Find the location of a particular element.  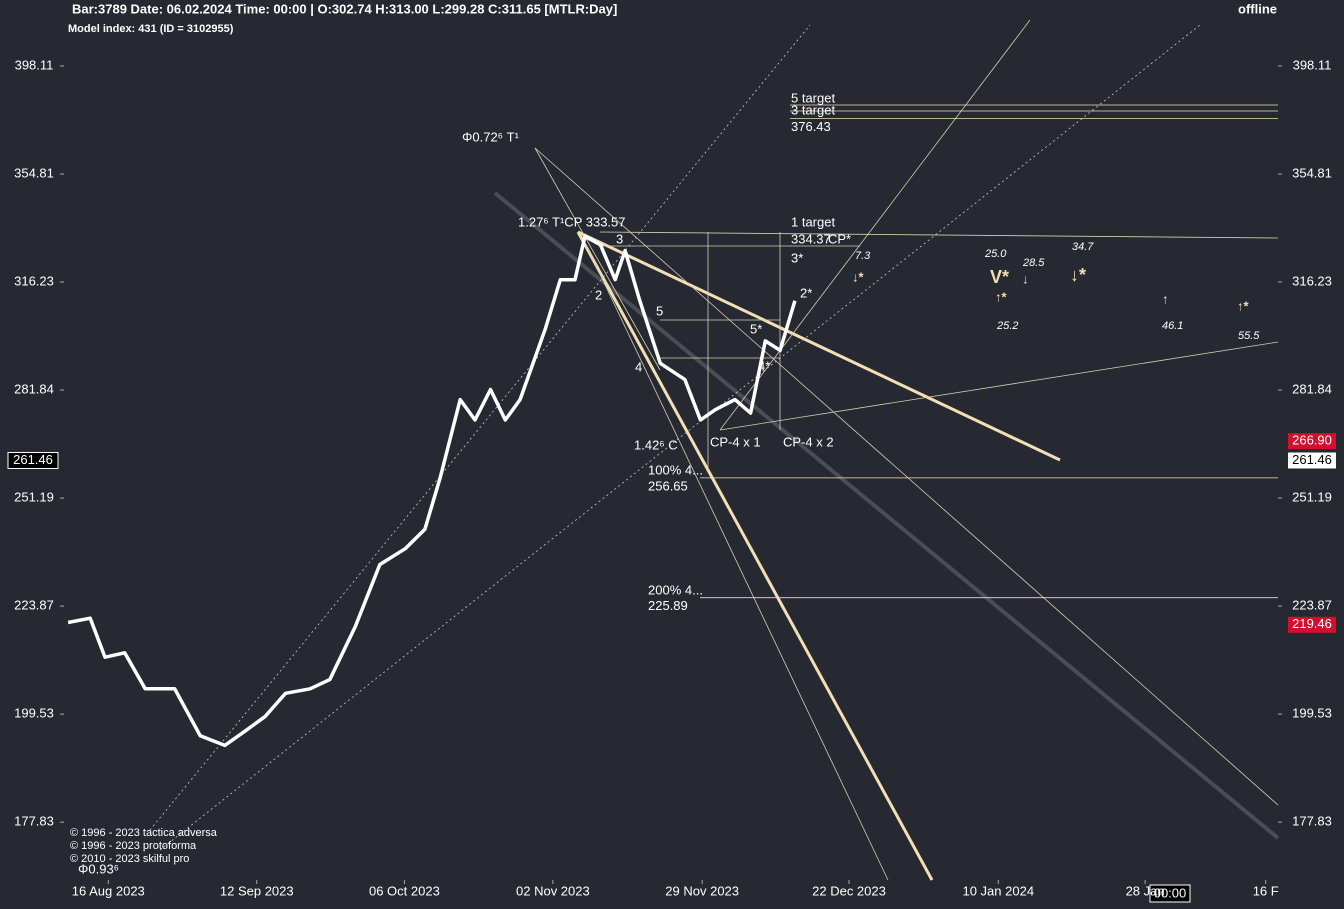

x-tick-label: 28 Jan is located at coordinates (1145, 890).